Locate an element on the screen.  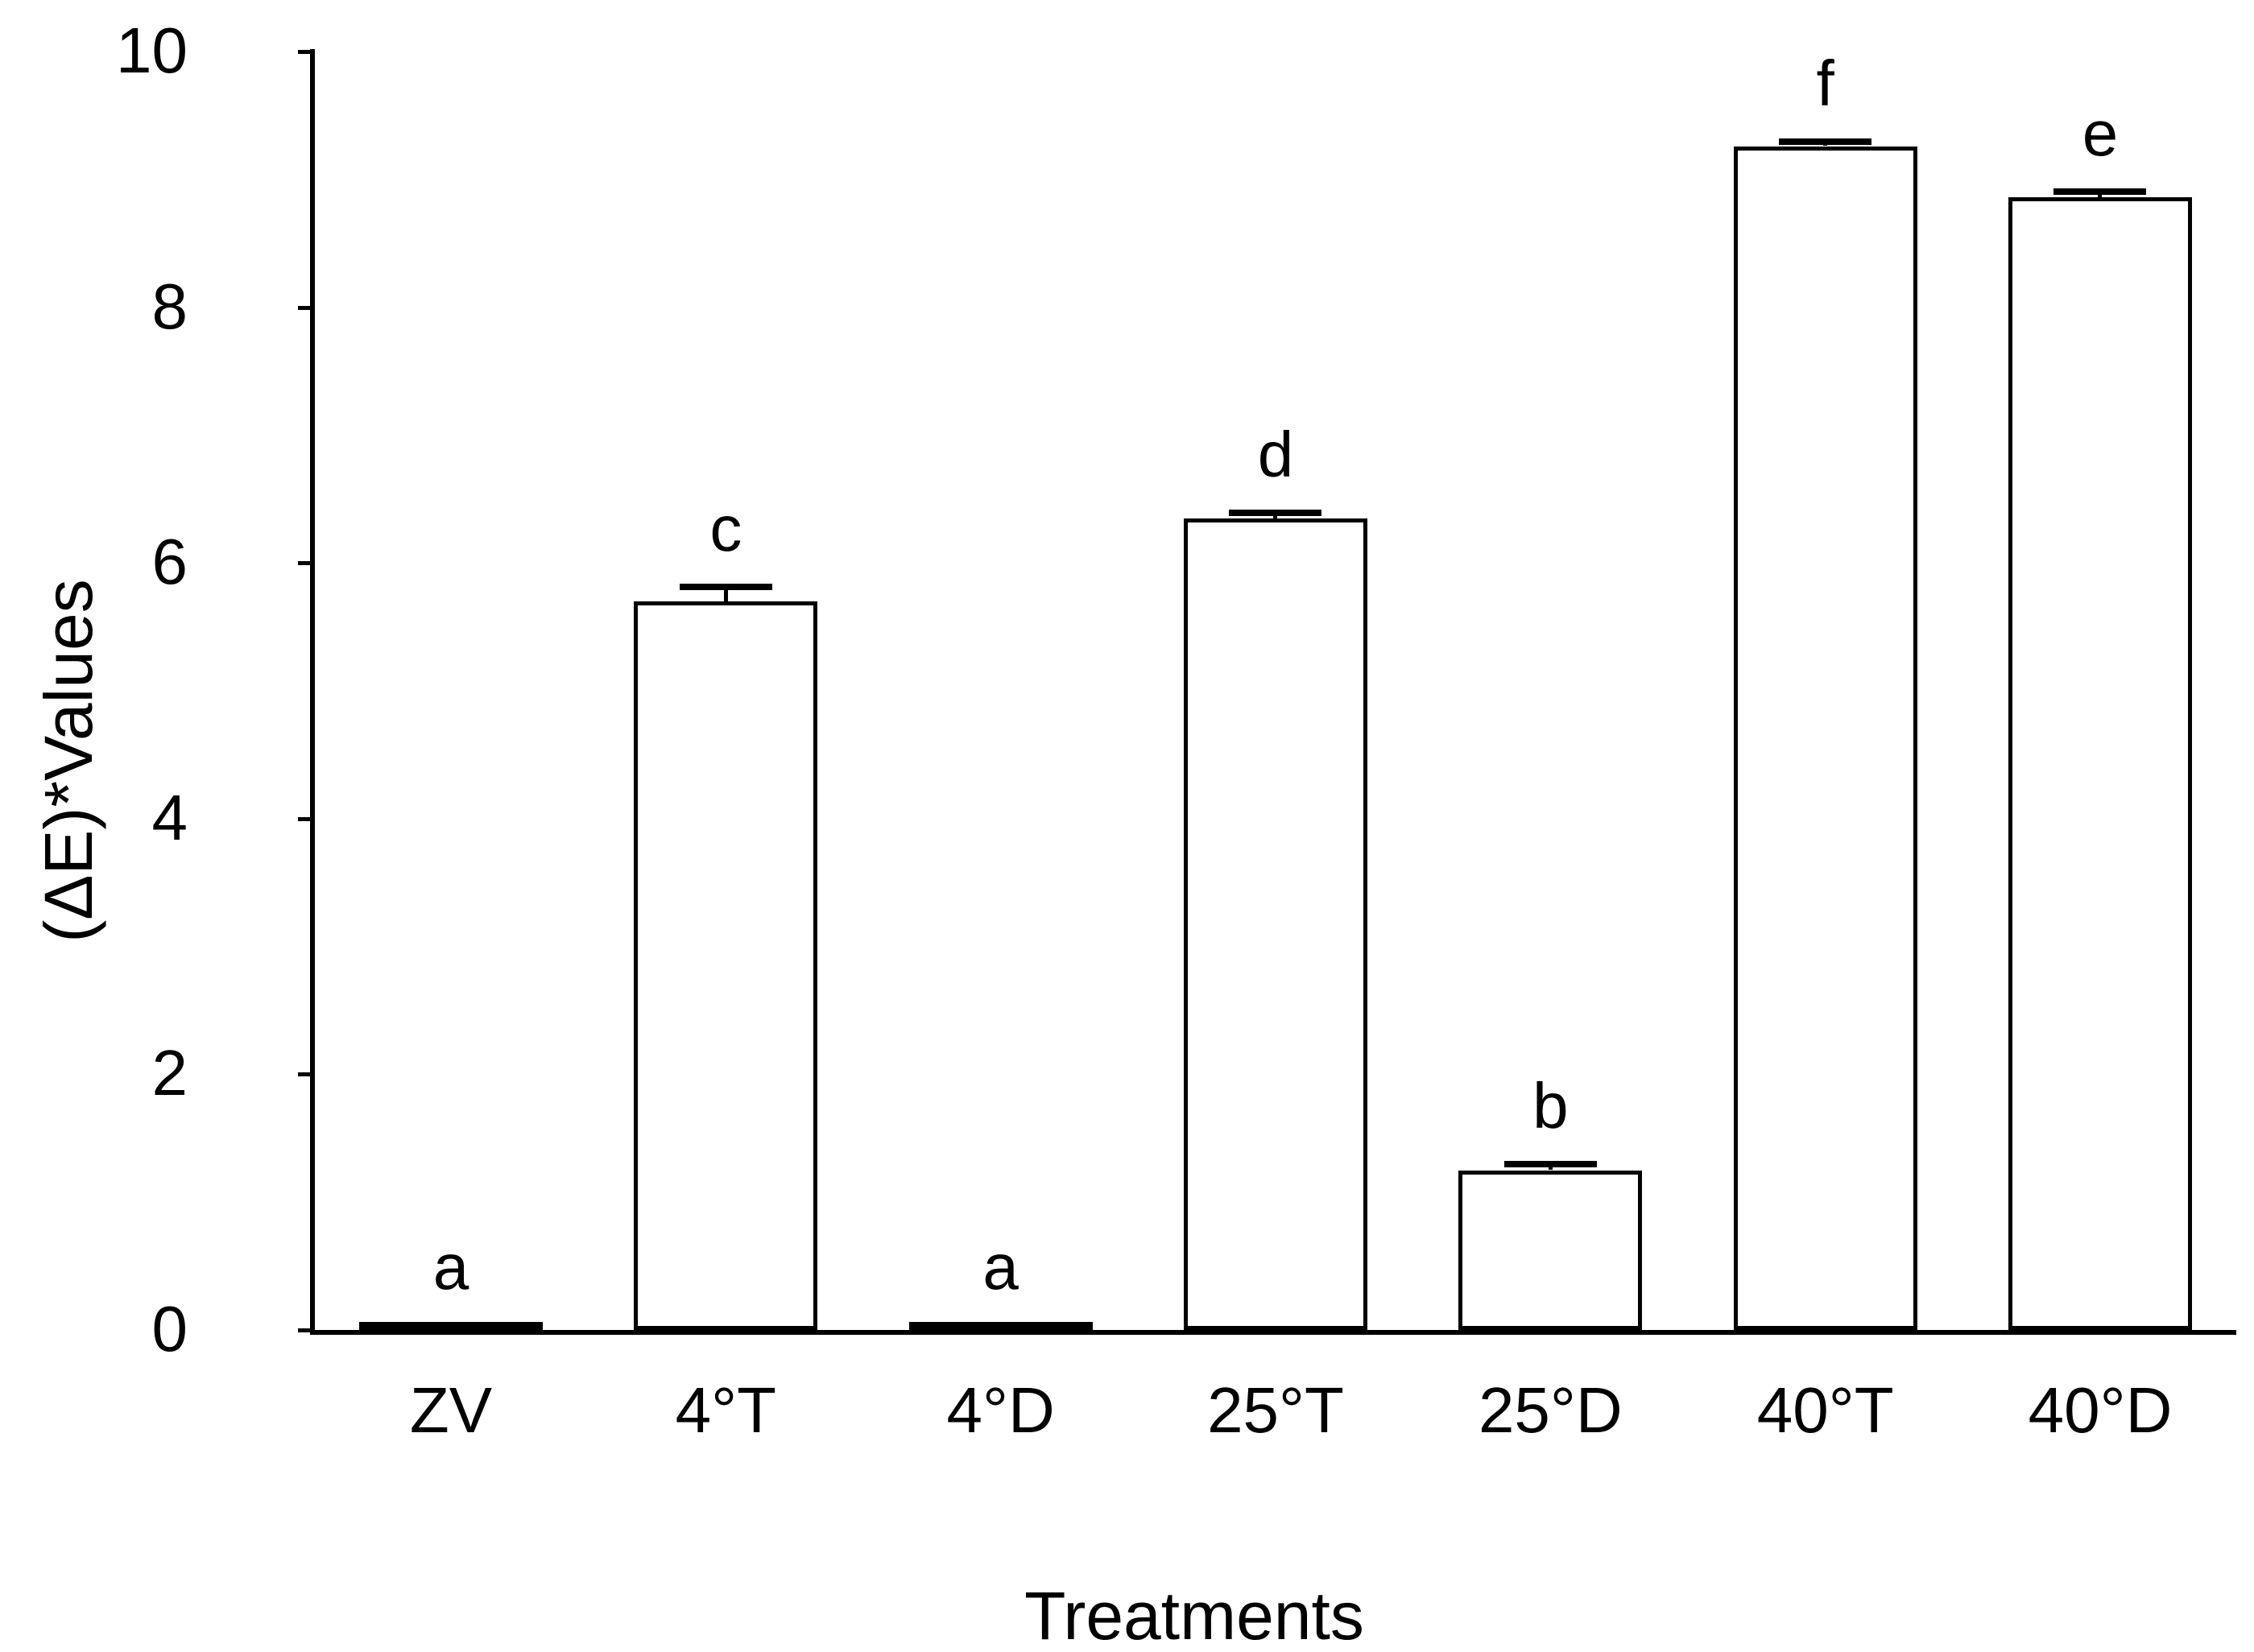
bar-ZV is located at coordinates (451, 1326).